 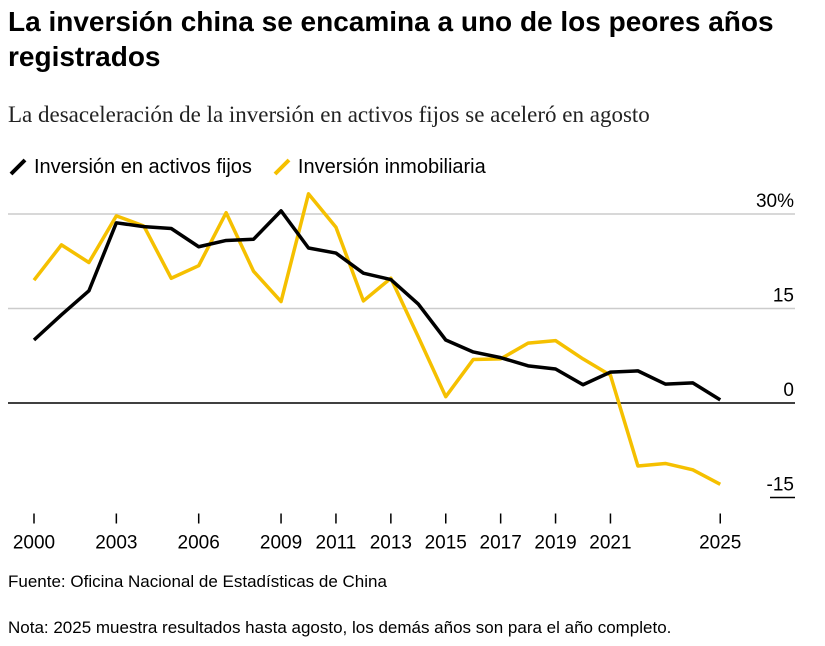 I want to click on x-tick-label: 2006, so click(x=199, y=542).